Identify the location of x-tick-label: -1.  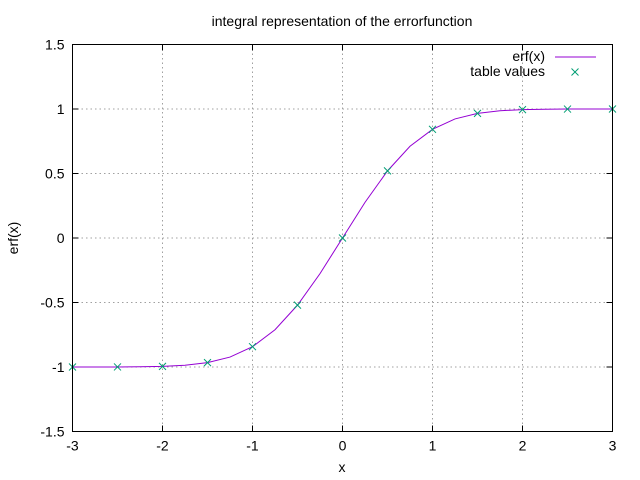
(252, 446).